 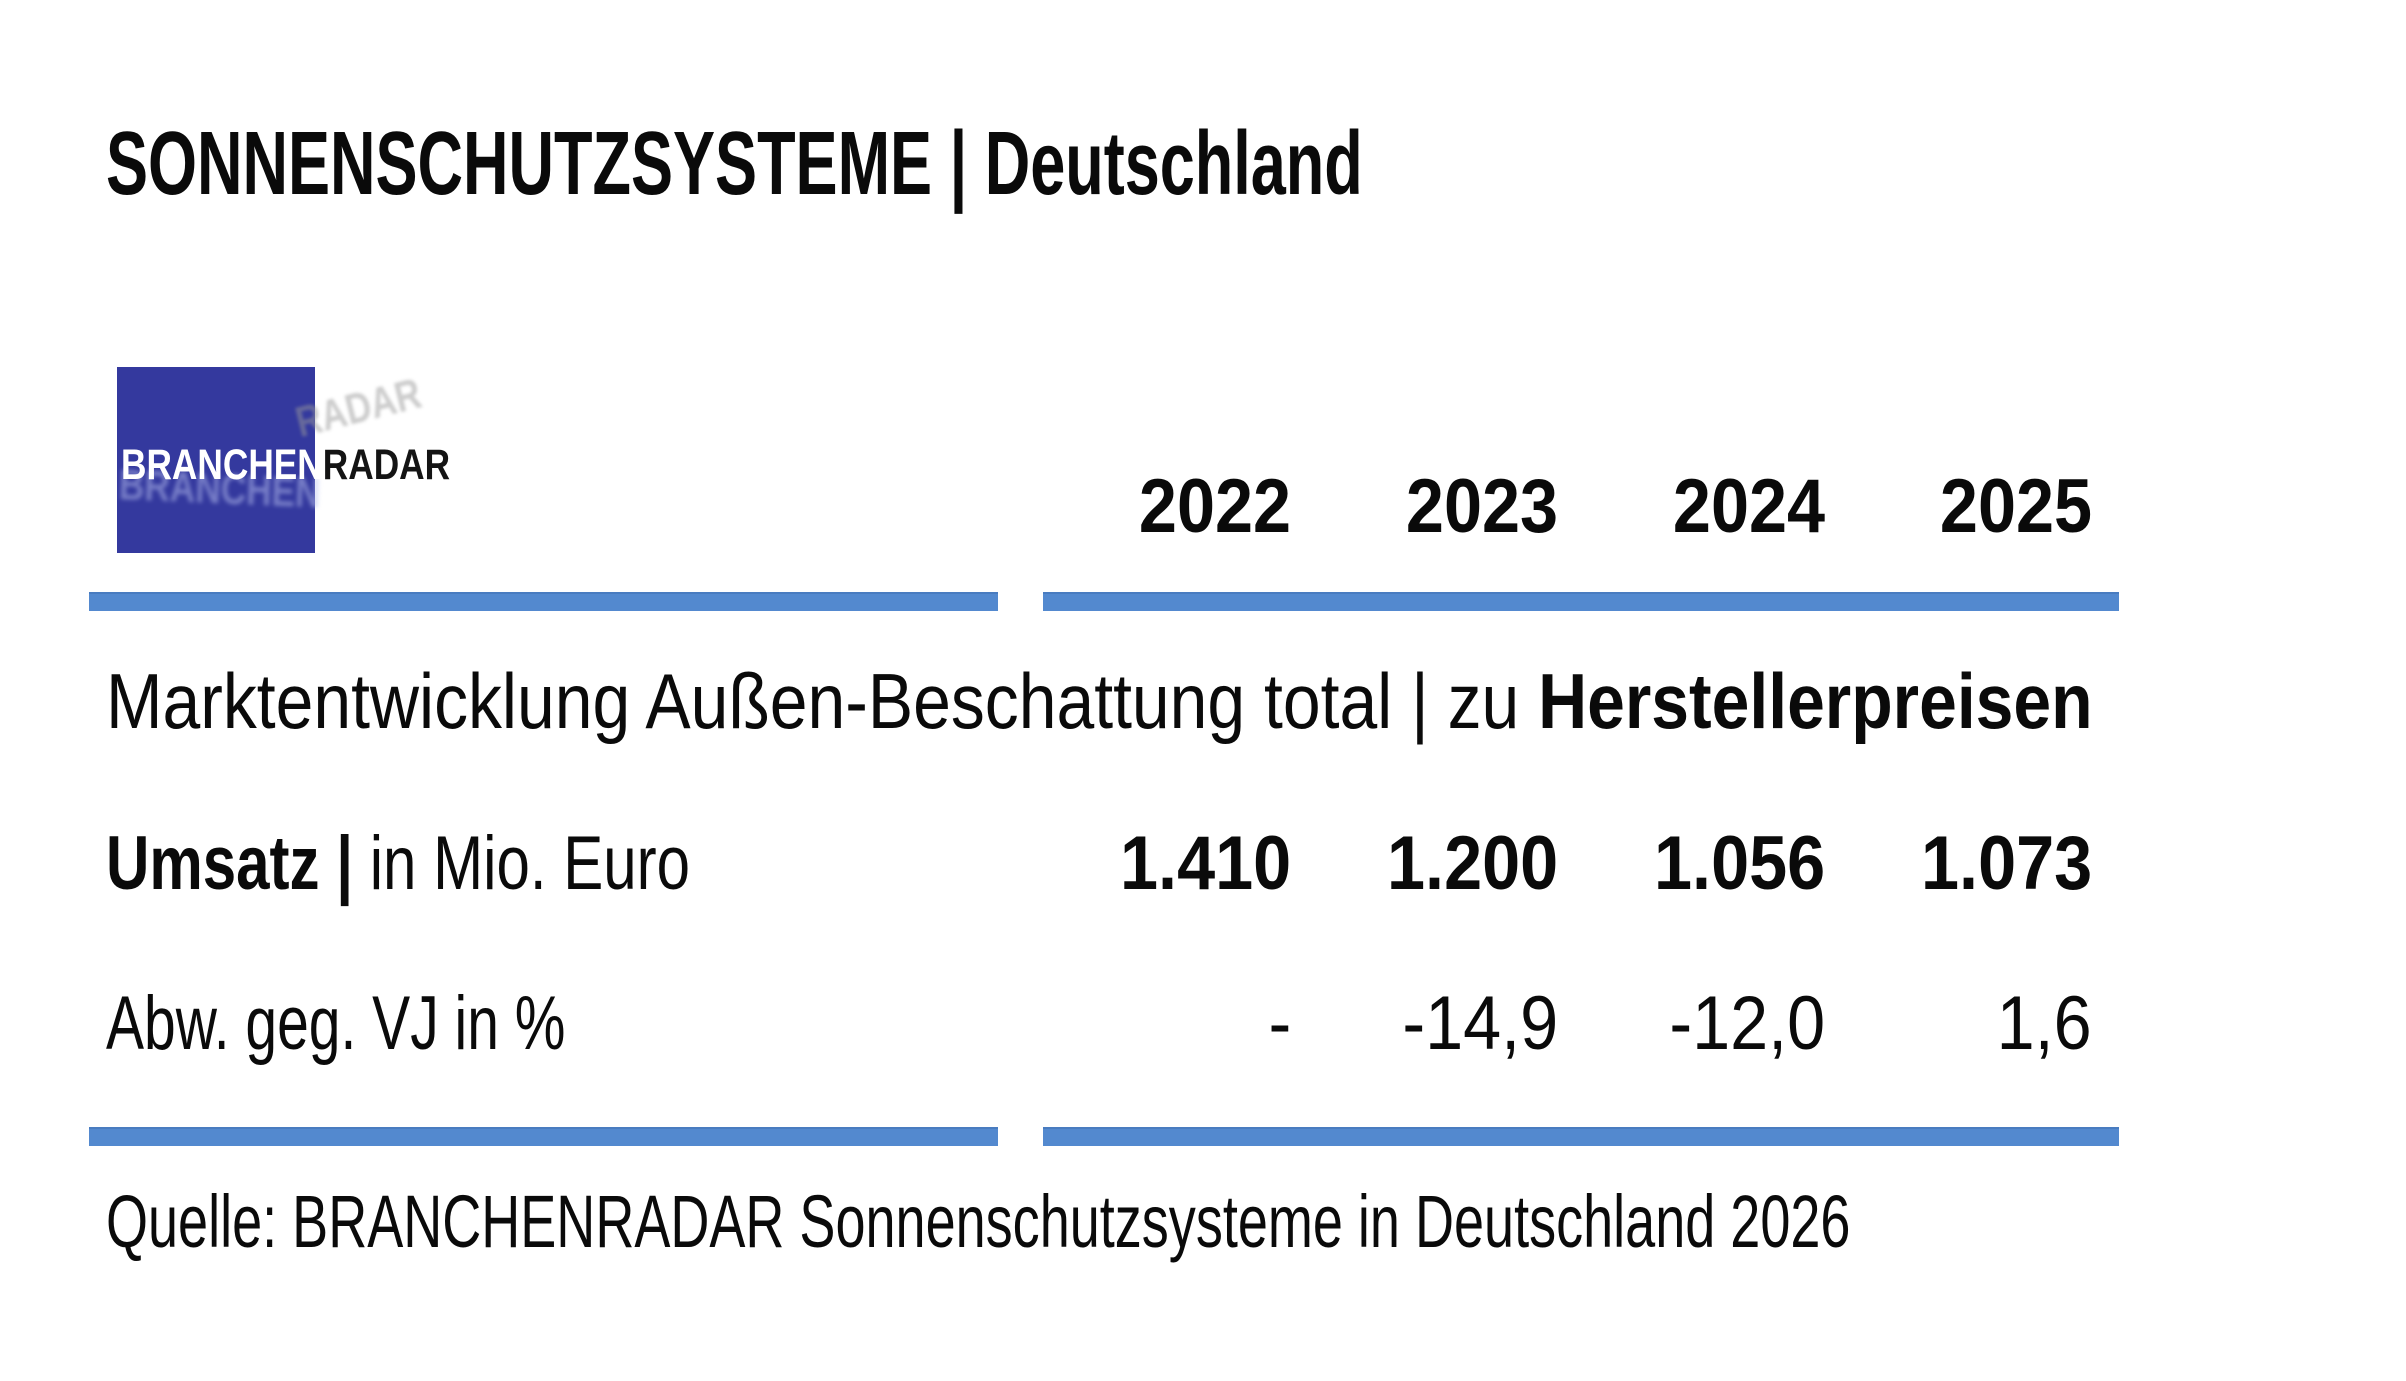 I want to click on page-title-text: SONNENSCHUTZSYSTEME | Deutschland, so click(x=734, y=164).